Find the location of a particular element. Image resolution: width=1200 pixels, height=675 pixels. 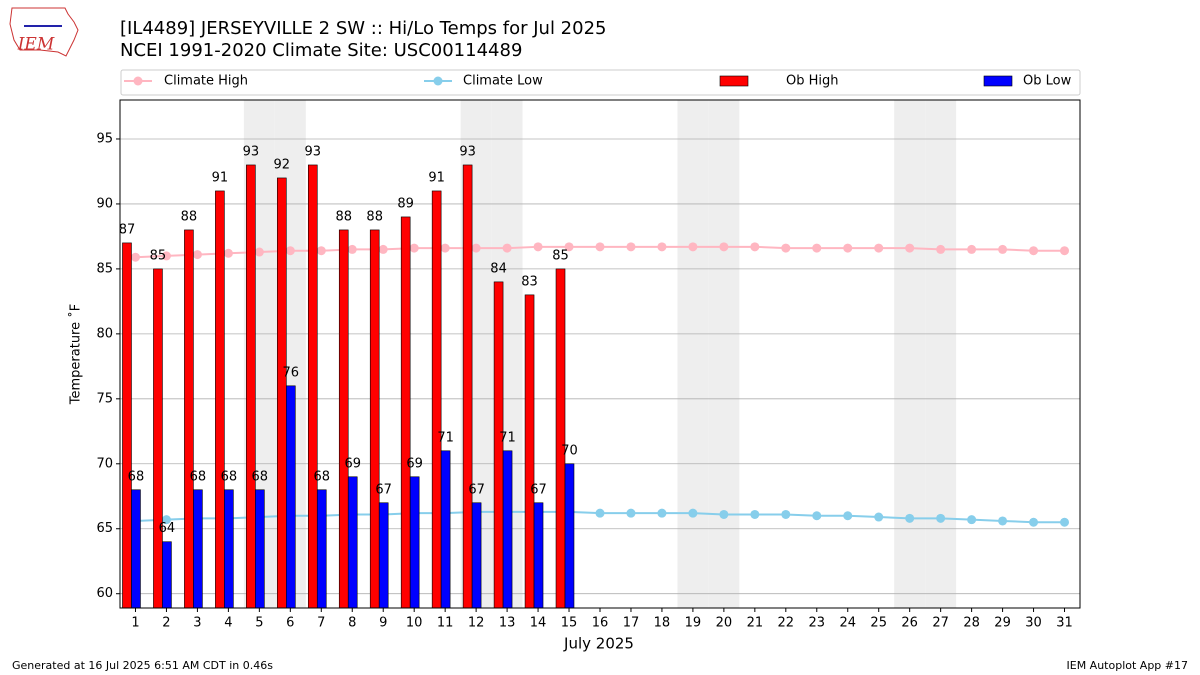

x-tick-label: 3 is located at coordinates (197, 623).